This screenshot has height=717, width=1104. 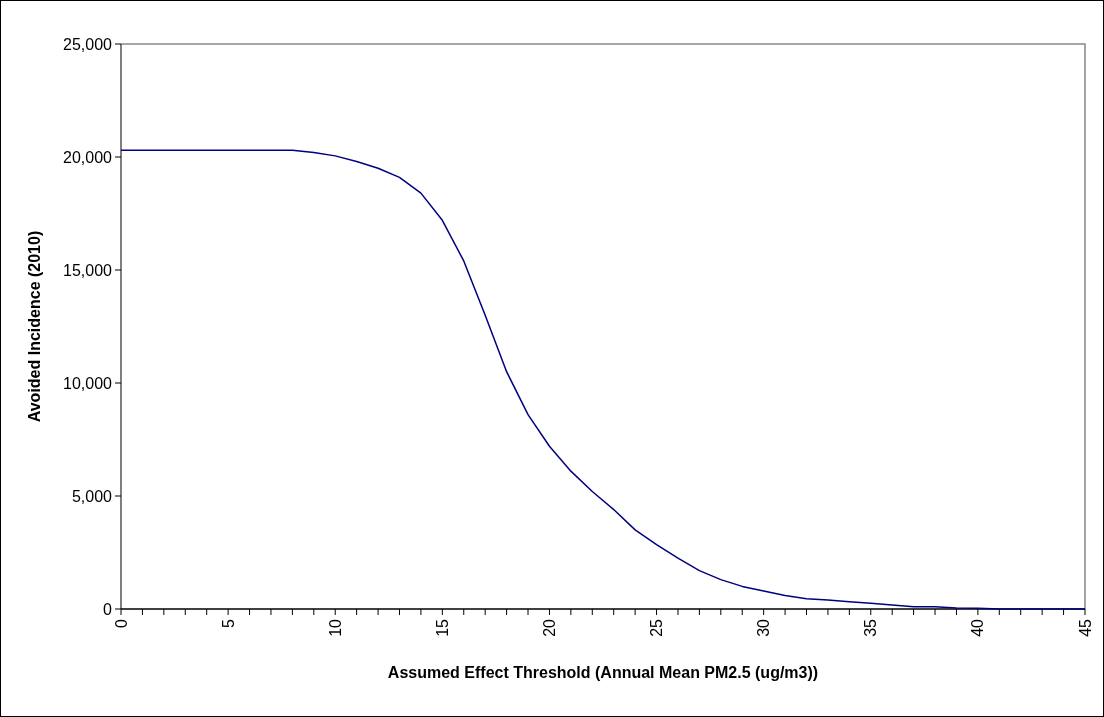 I want to click on x-tick-label: 0, so click(x=121, y=623).